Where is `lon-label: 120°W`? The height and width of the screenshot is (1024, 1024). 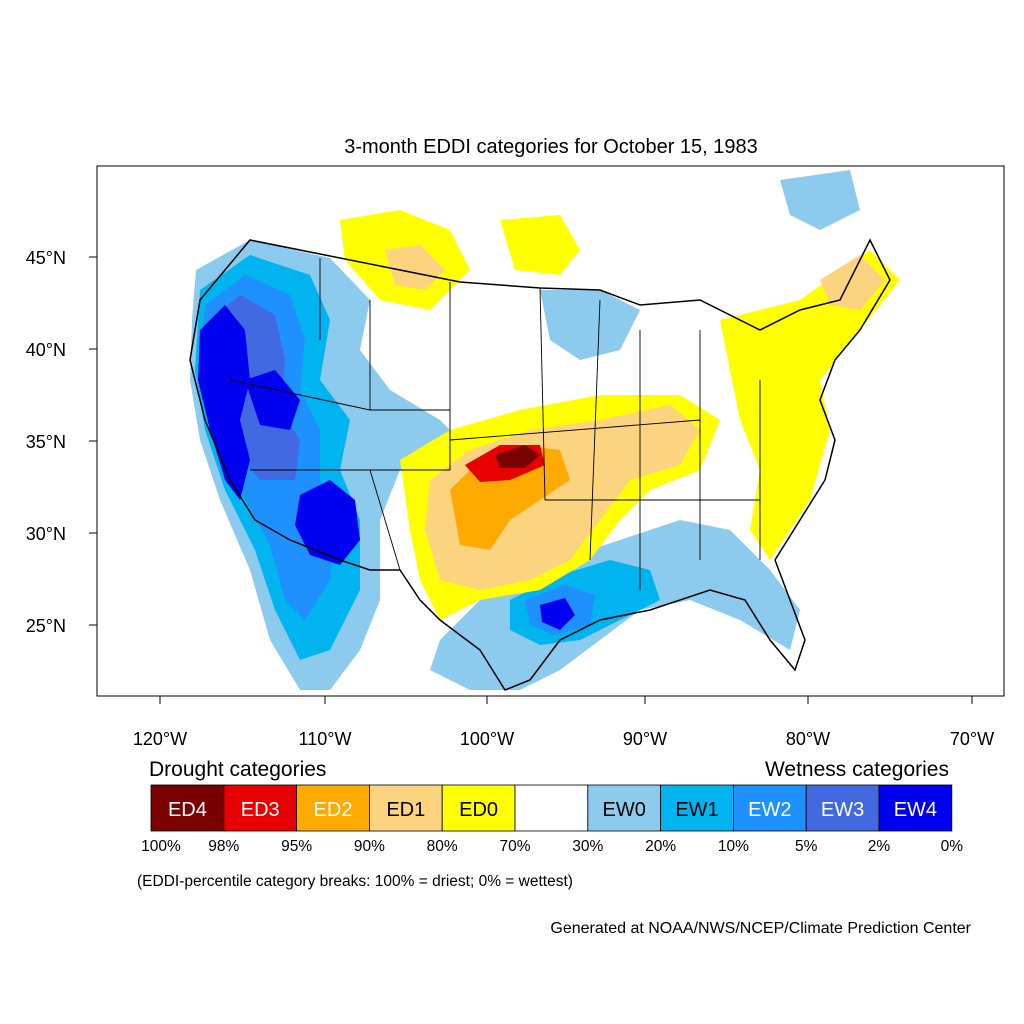 lon-label: 120°W is located at coordinates (160, 739).